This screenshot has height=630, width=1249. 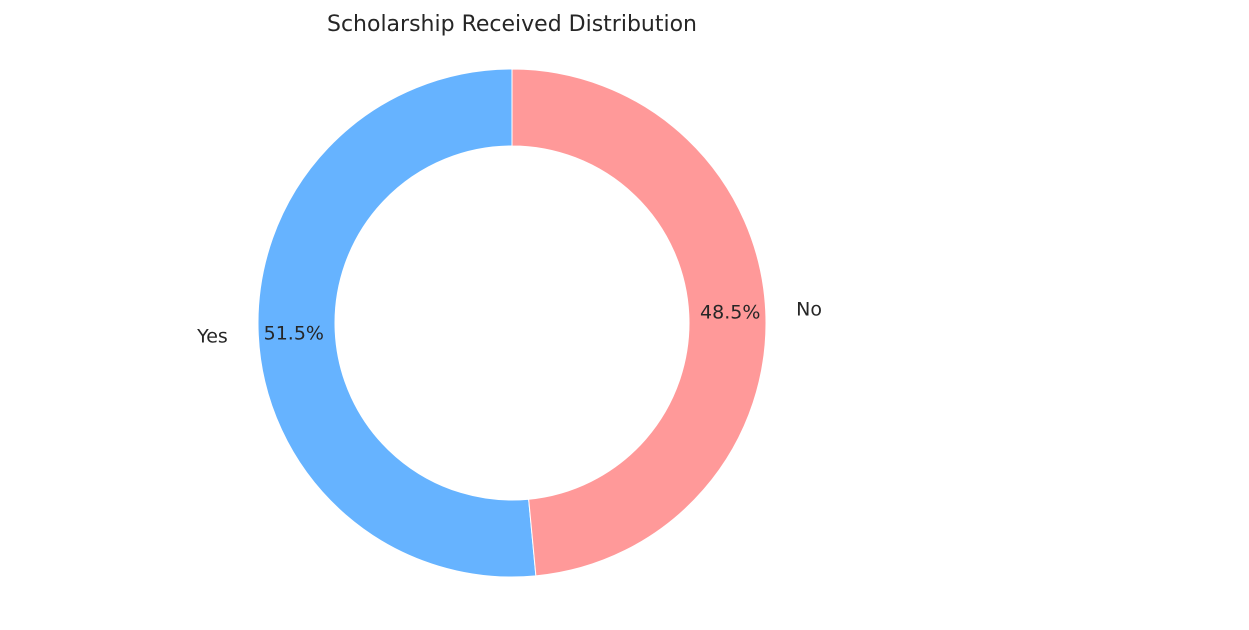 What do you see at coordinates (809, 310) in the screenshot?
I see `category-label-no: No` at bounding box center [809, 310].